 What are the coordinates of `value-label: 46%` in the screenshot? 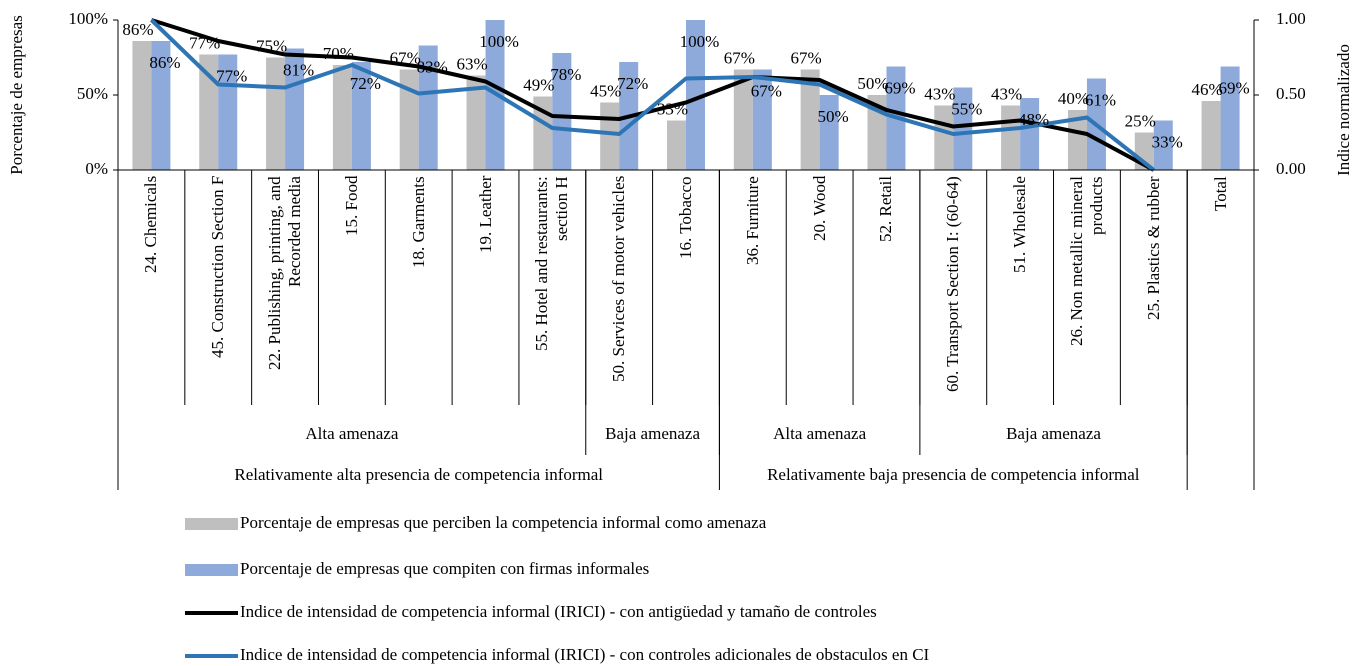 It's located at (1207, 89).